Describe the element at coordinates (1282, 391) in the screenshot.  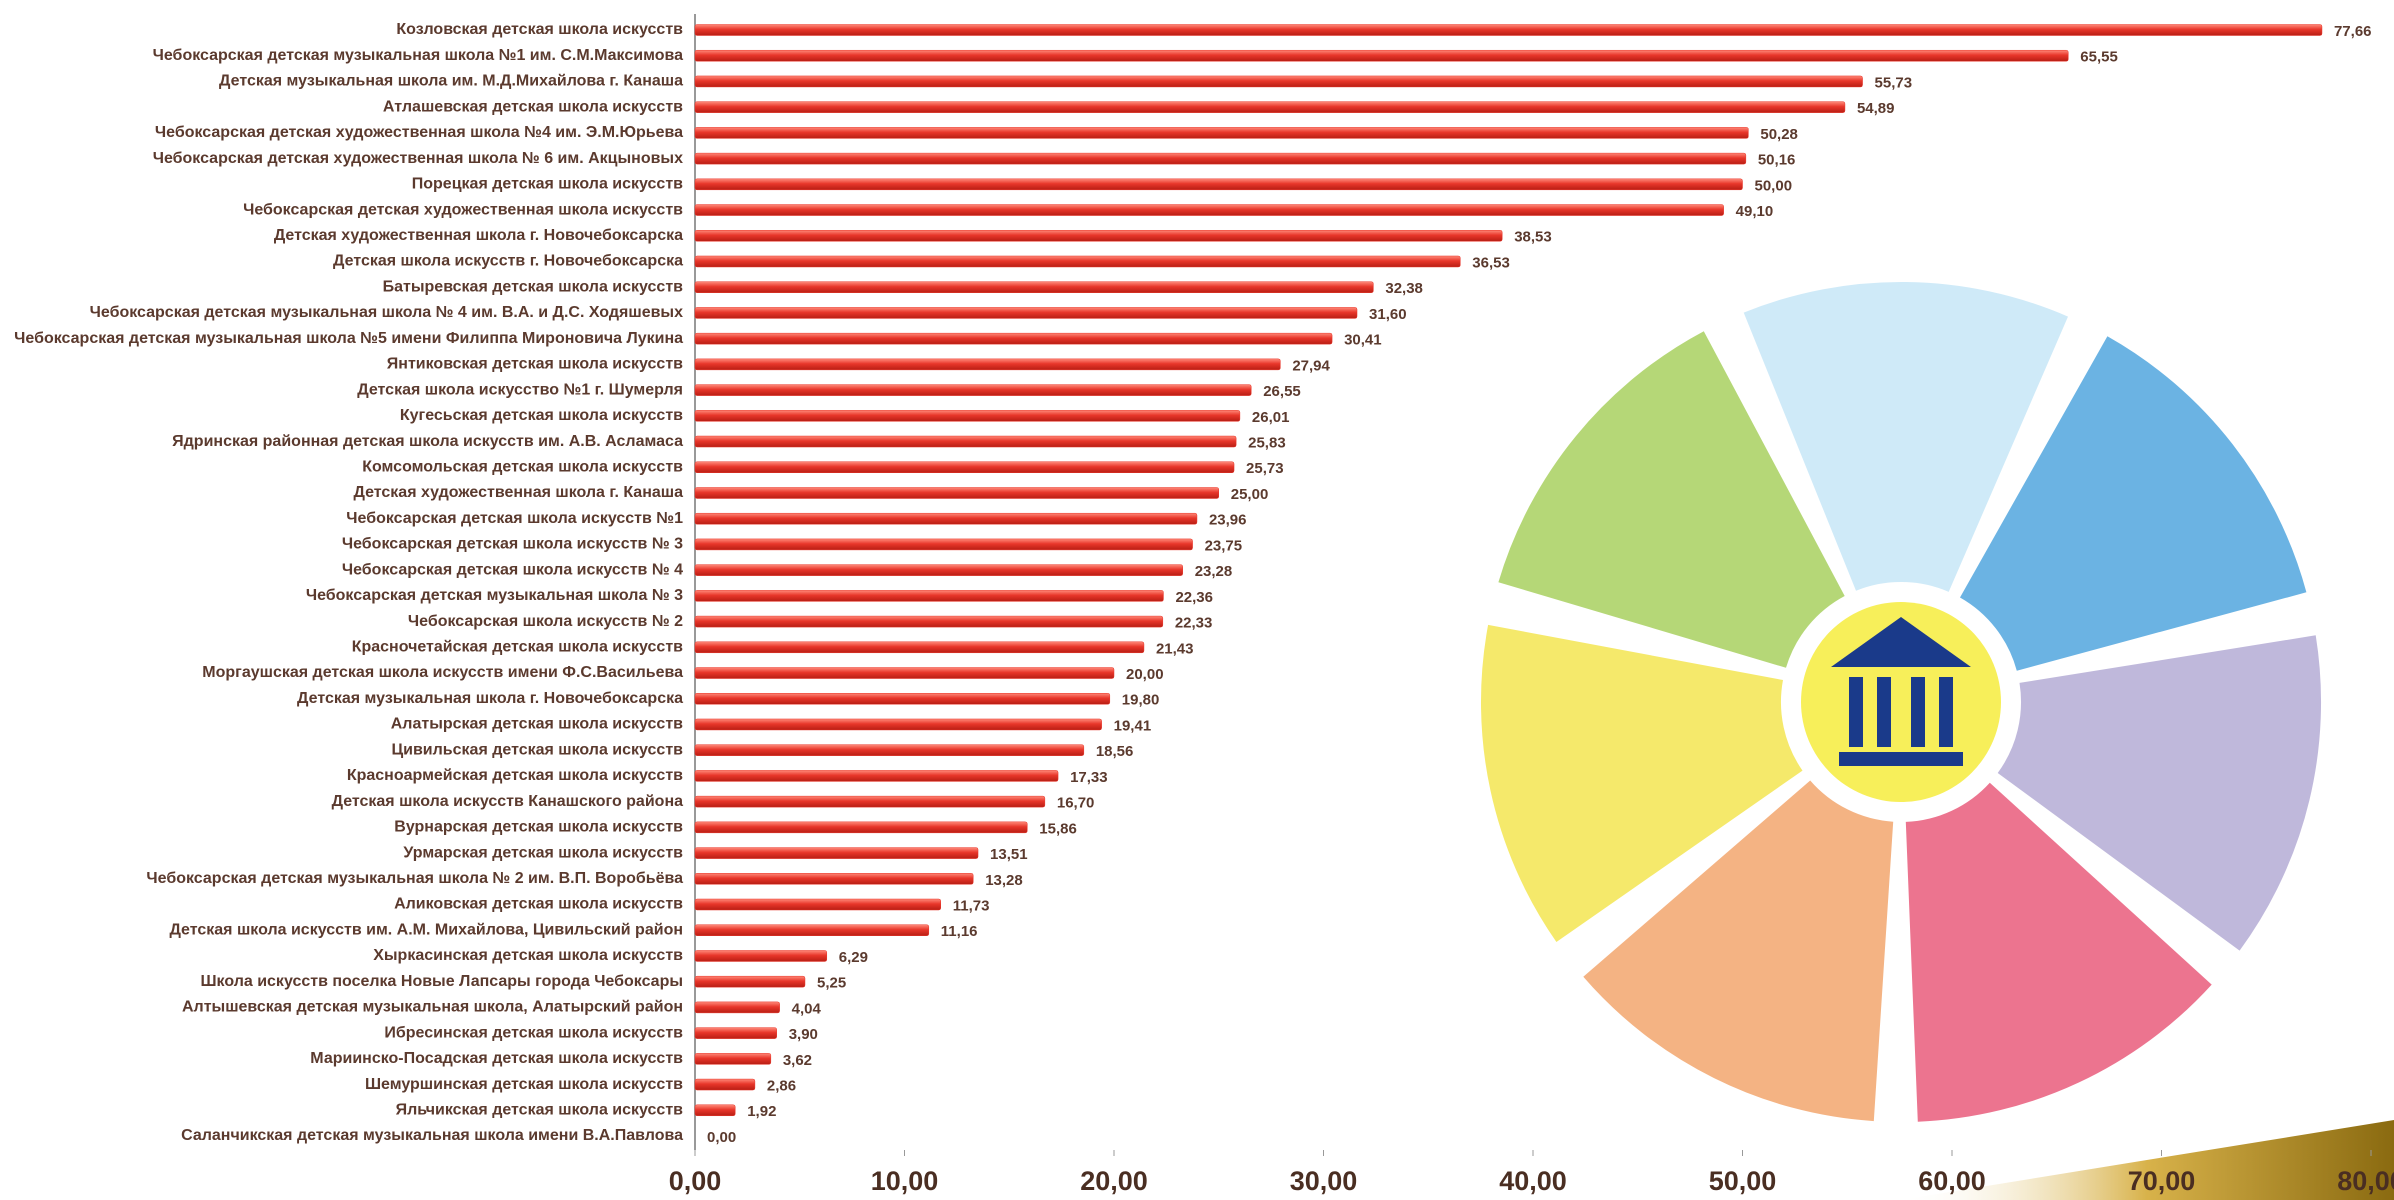
I see `data-label: 26,55` at that location.